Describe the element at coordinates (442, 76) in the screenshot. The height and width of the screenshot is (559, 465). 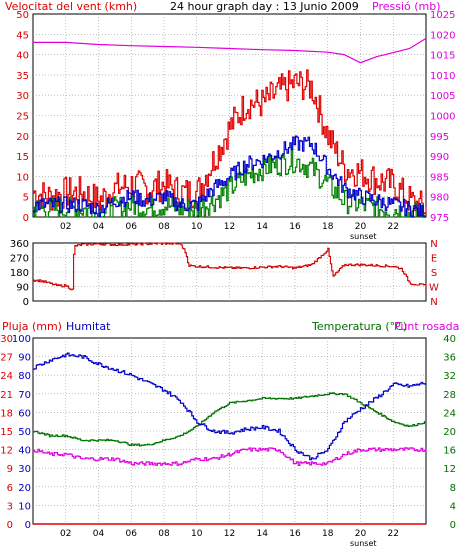
I see `pressure-tick-1010: 1010` at that location.